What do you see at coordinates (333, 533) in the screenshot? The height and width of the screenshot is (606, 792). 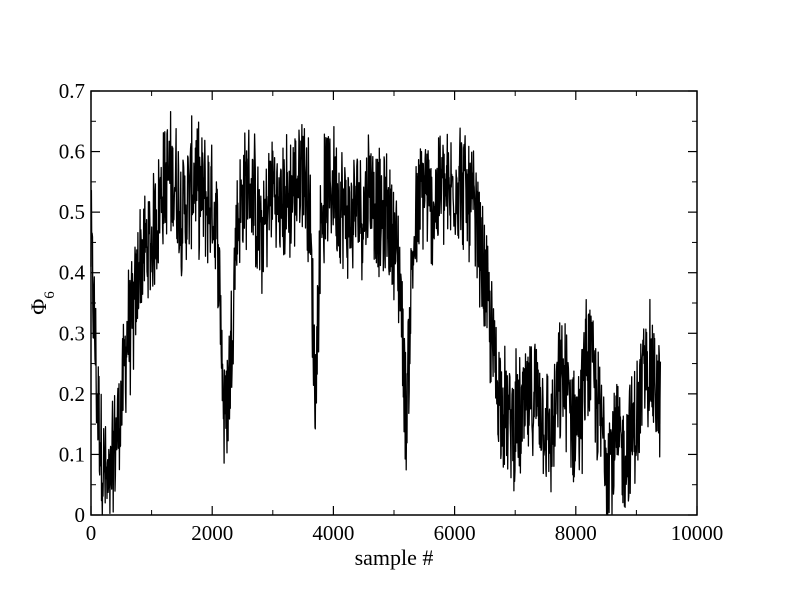 I see `x-tick-label: 4000` at bounding box center [333, 533].